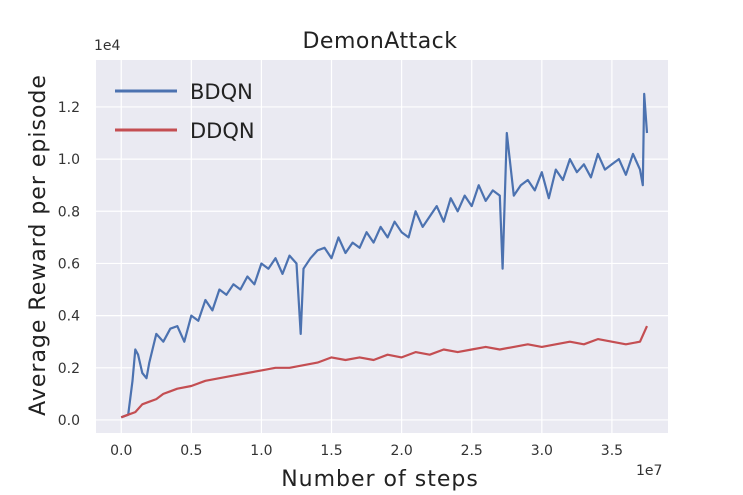  Describe the element at coordinates (38, 245) in the screenshot. I see `y-axis-label: Average Reward per episode` at that location.